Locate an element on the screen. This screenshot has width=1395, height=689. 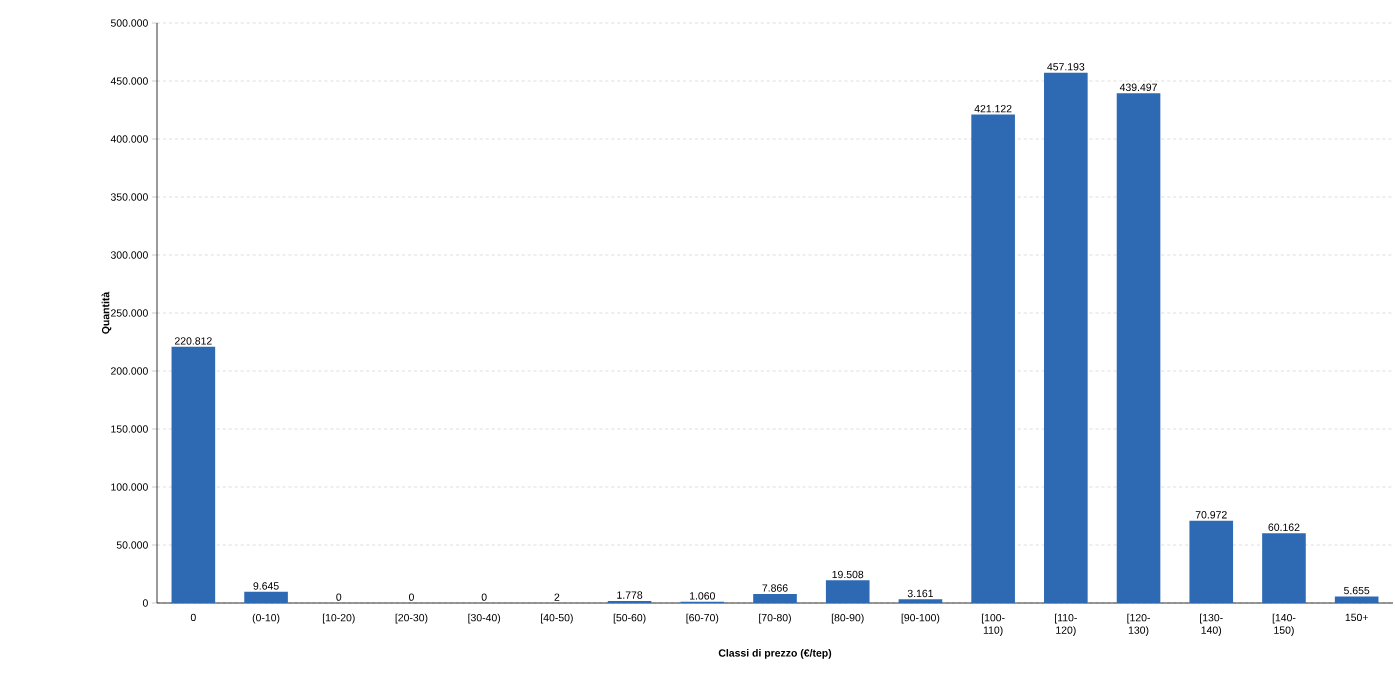
data-label: 2 is located at coordinates (557, 597).